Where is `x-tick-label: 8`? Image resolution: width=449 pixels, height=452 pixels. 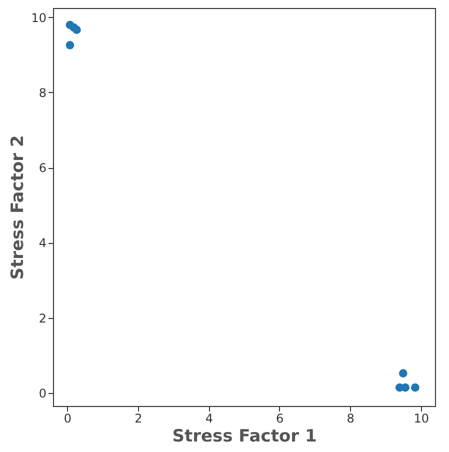 x-tick-label: 8 is located at coordinates (350, 419).